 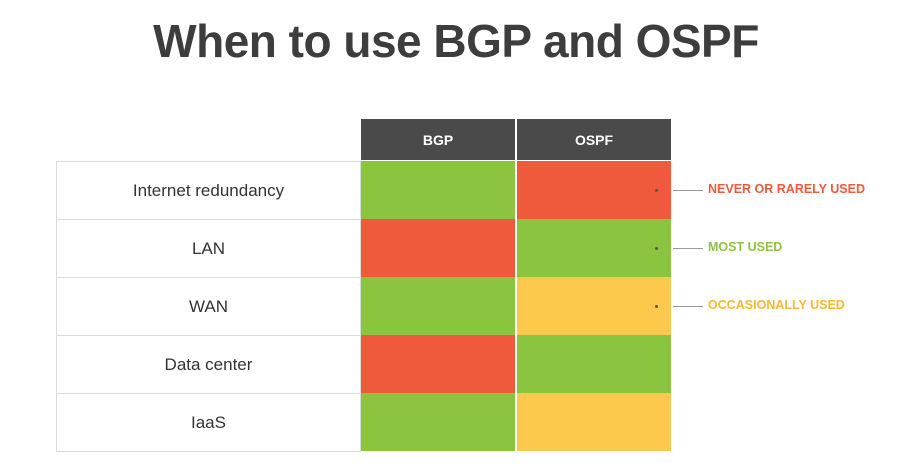 What do you see at coordinates (688, 248) in the screenshot?
I see `legend-connector-most` at bounding box center [688, 248].